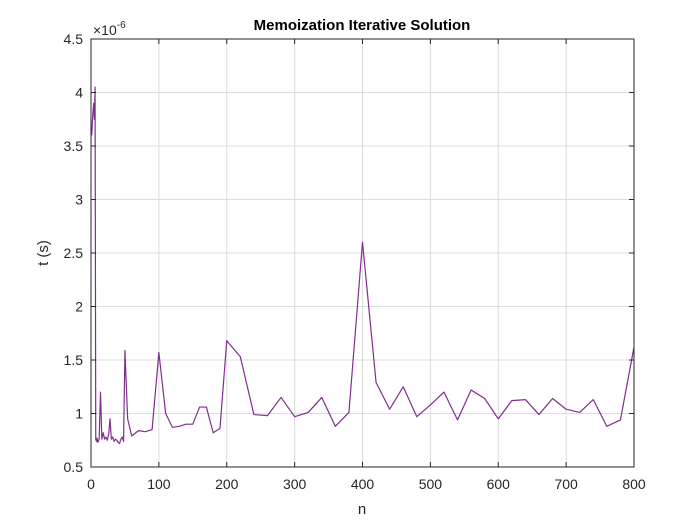 This screenshot has height=530, width=700. I want to click on x-tick-label: 300, so click(295, 484).